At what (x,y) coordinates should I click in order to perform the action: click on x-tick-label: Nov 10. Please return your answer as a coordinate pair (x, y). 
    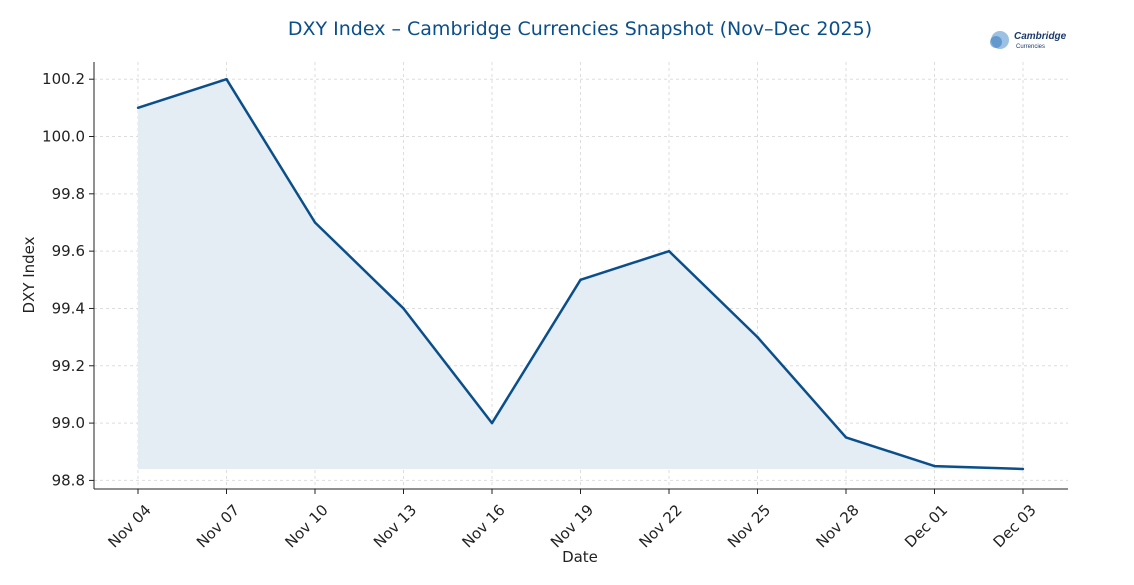
    Looking at the image, I should click on (306, 526).